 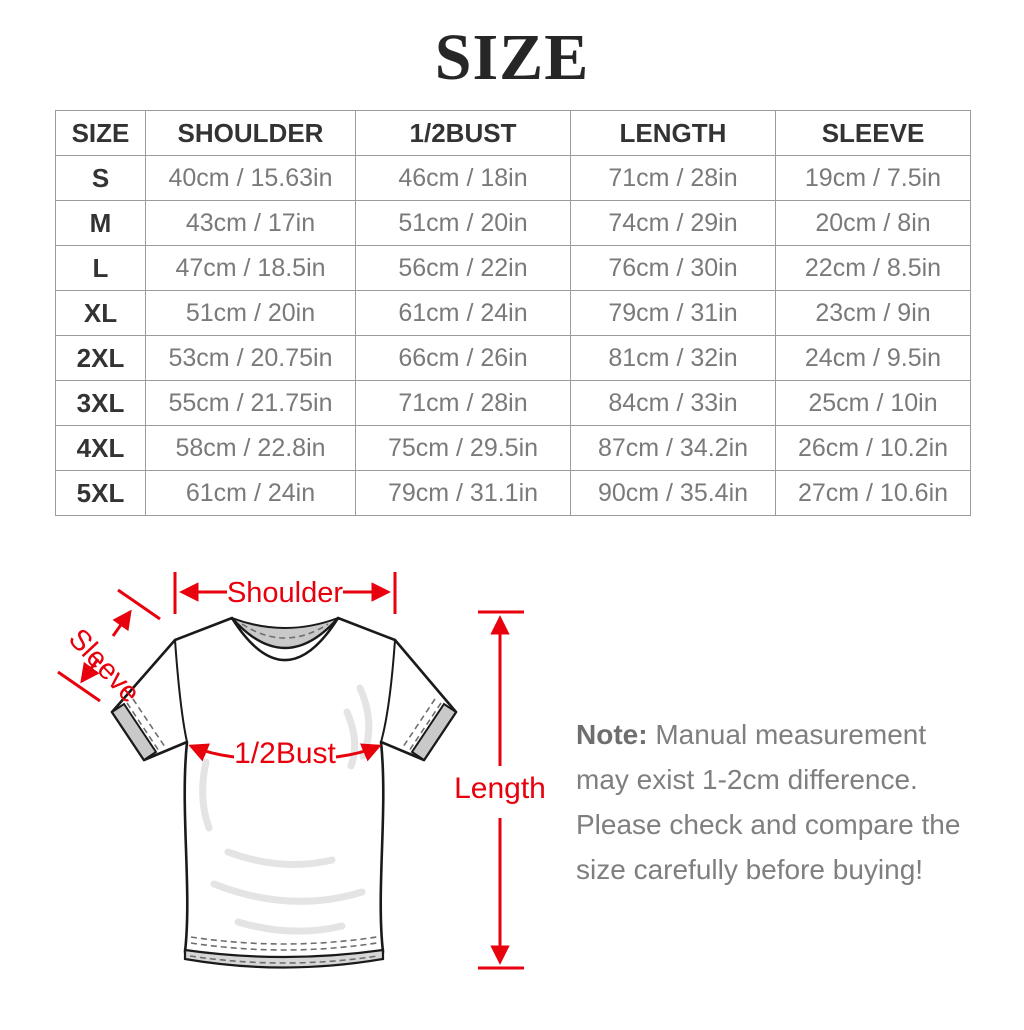 I want to click on col-header-bust: 1/2BUST, so click(x=463, y=133).